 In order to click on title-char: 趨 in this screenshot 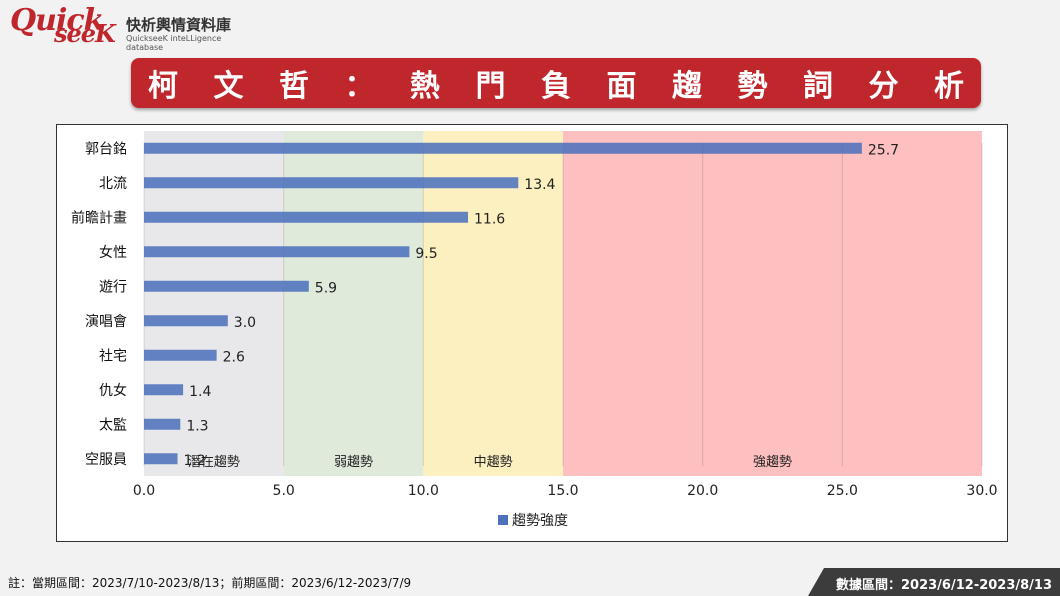, I will do `click(687, 86)`.